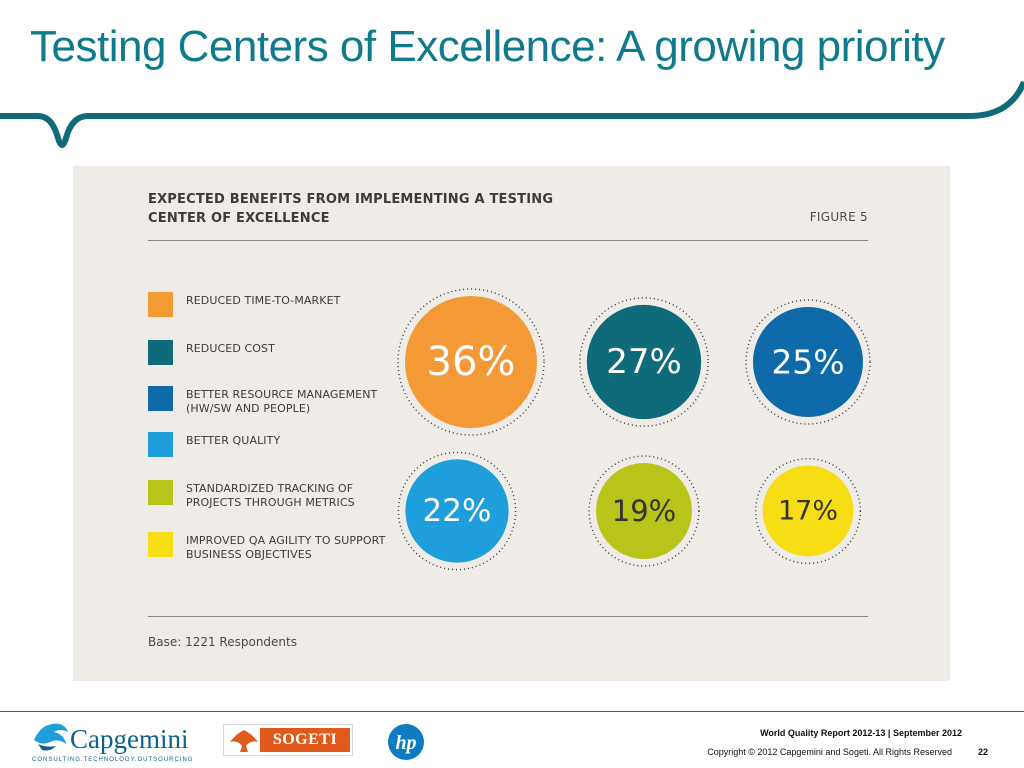 Image resolution: width=1024 pixels, height=768 pixels. I want to click on bottom-divider, so click(508, 616).